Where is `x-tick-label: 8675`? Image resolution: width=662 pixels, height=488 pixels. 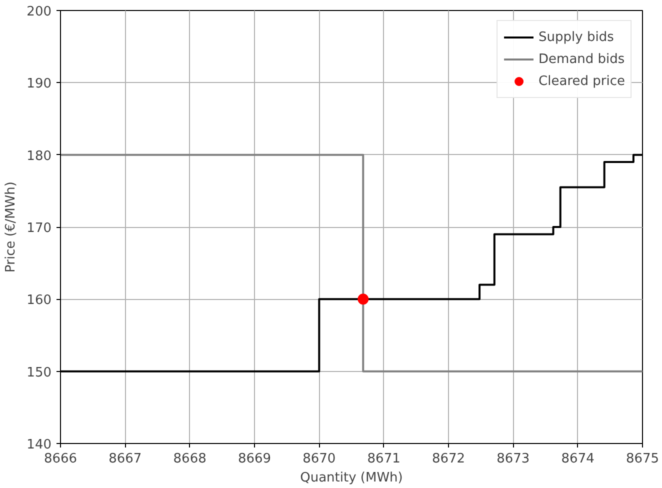 x-tick-label: 8675 is located at coordinates (643, 459).